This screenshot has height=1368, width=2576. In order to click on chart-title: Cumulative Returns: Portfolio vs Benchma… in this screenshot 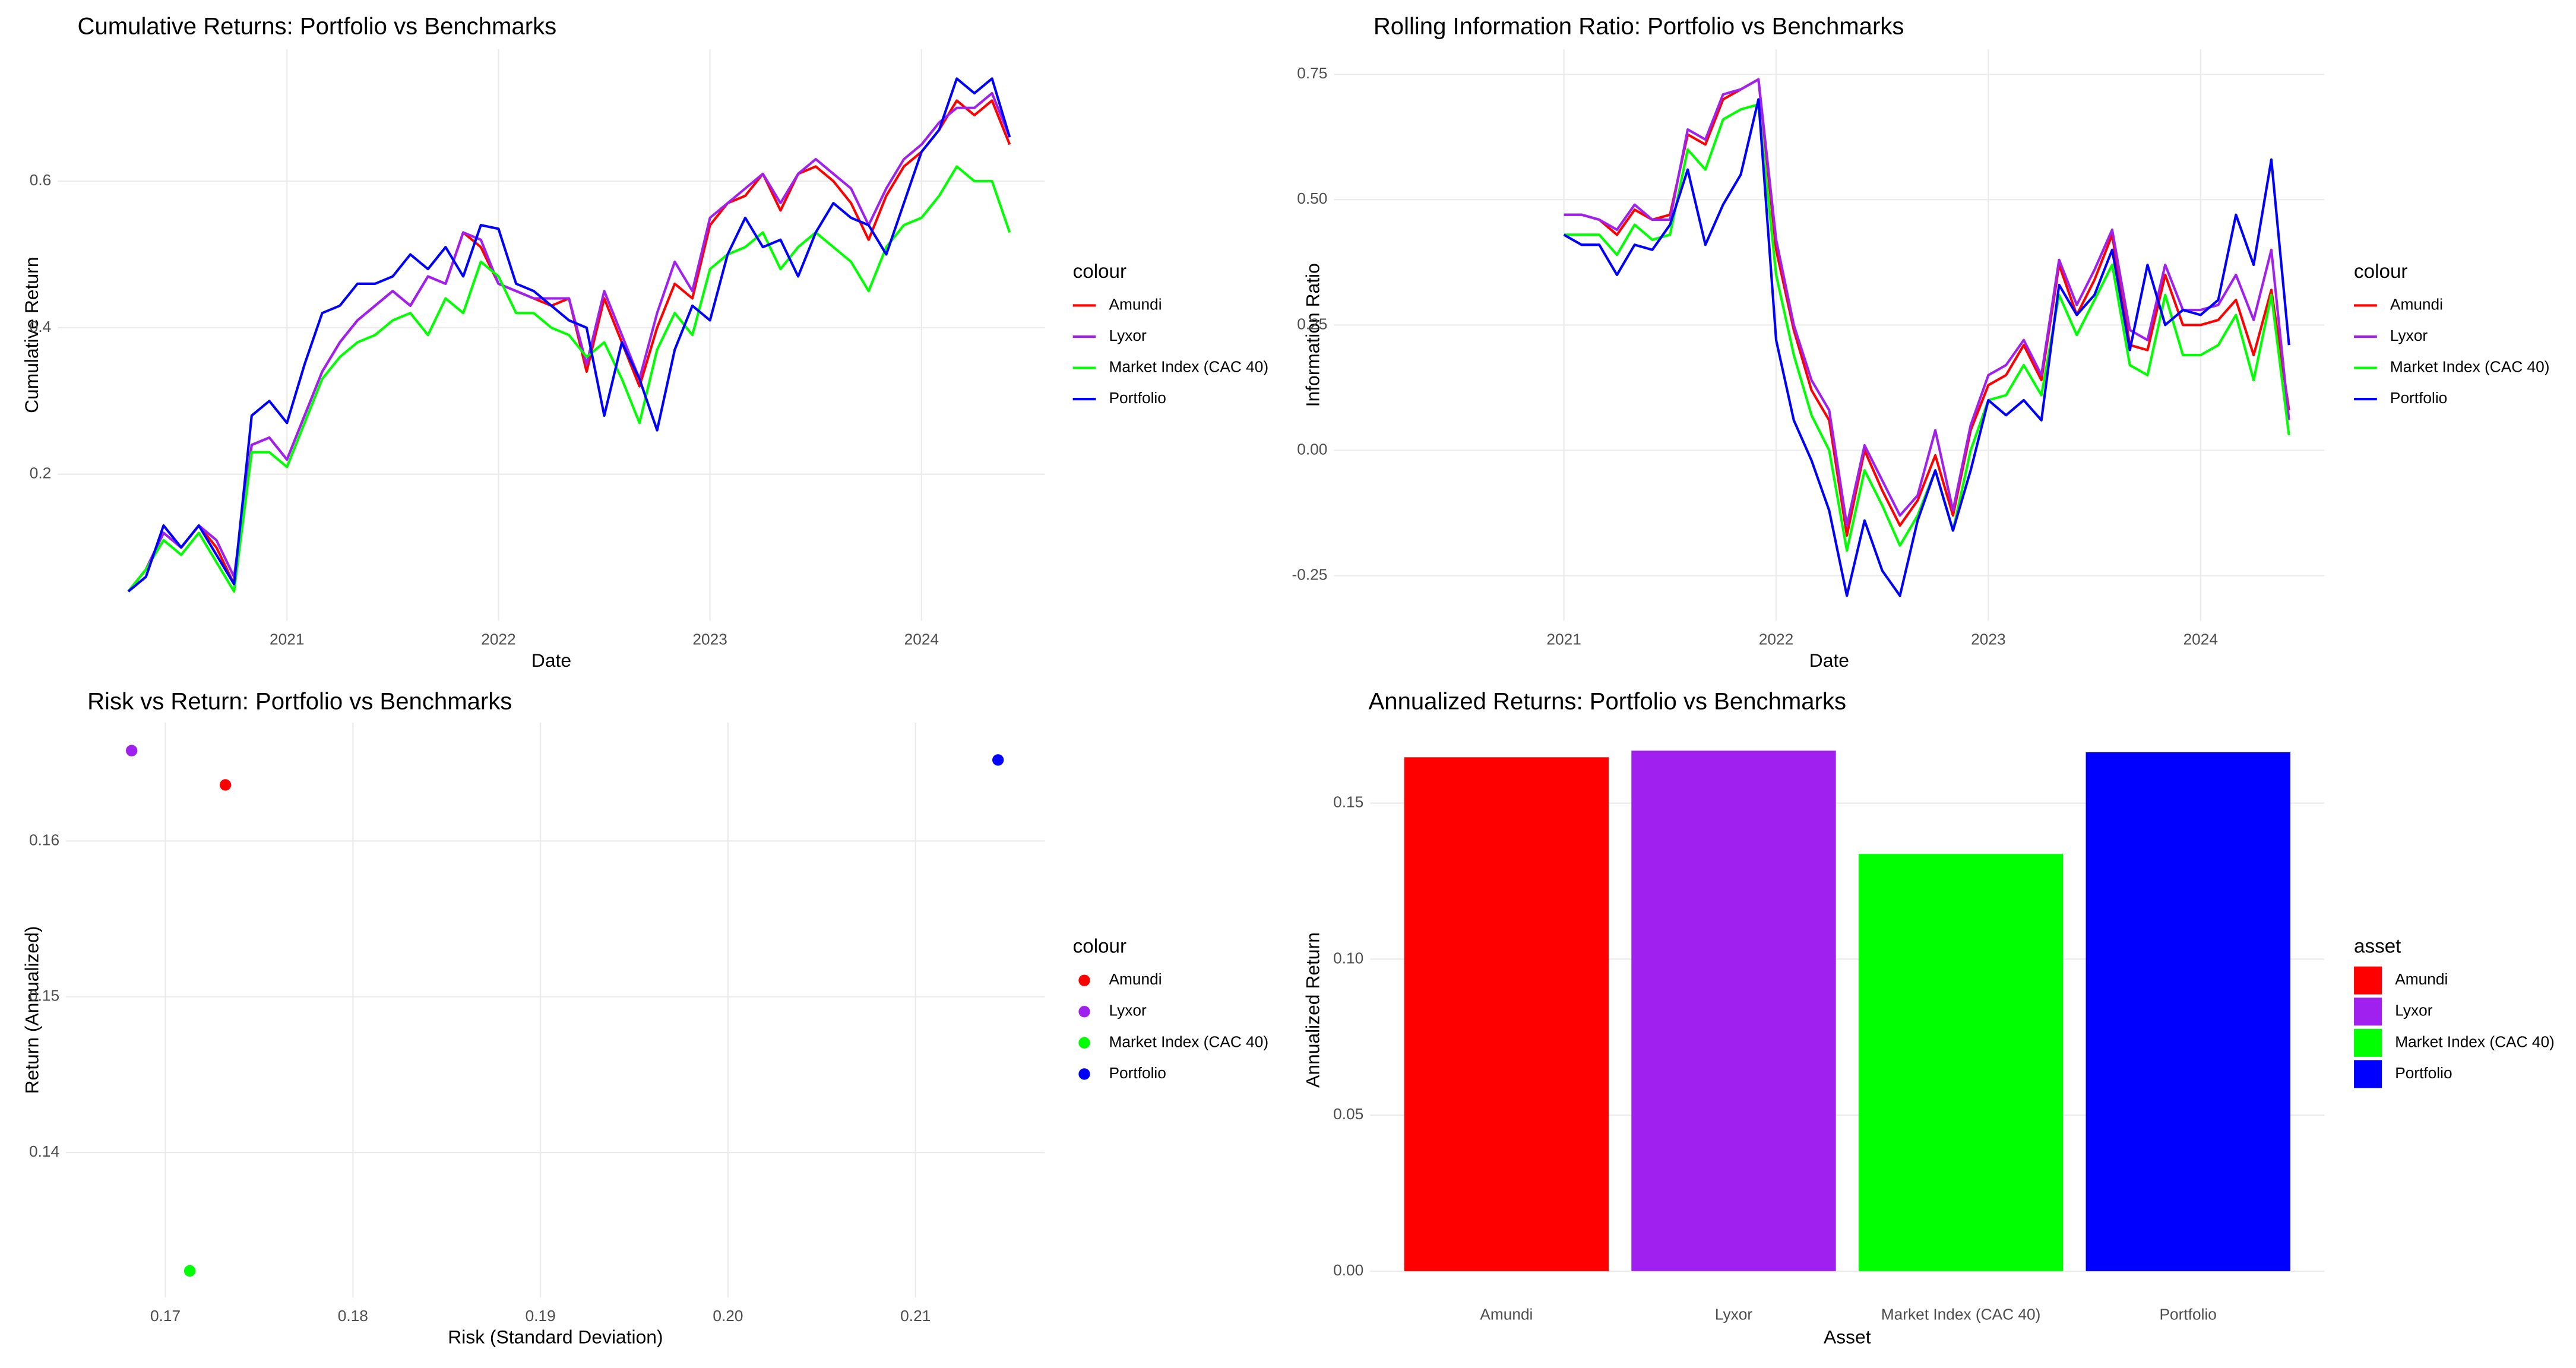, I will do `click(317, 27)`.